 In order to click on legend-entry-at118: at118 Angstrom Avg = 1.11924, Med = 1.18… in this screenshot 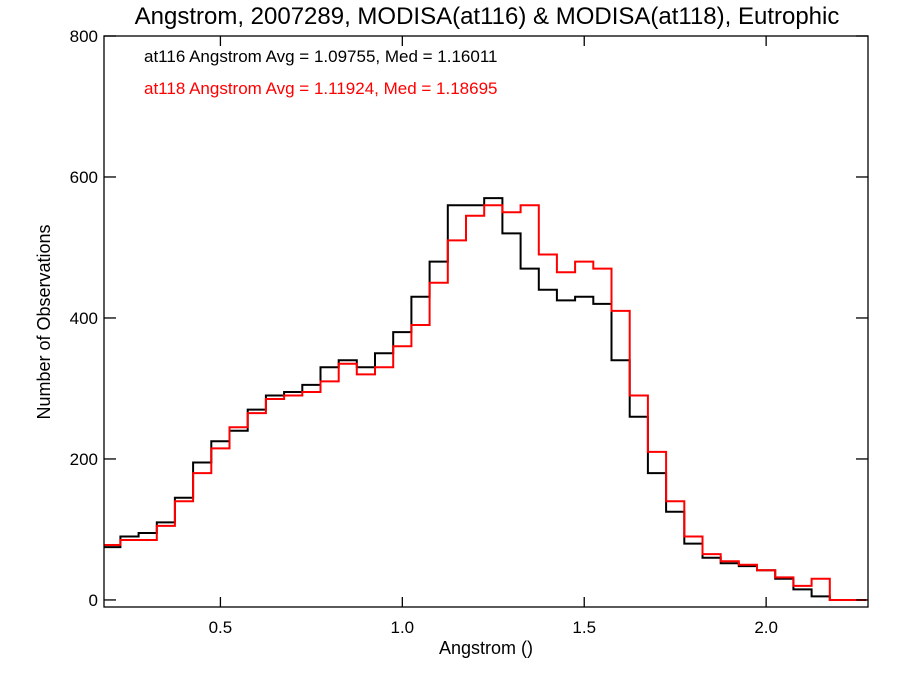, I will do `click(321, 88)`.